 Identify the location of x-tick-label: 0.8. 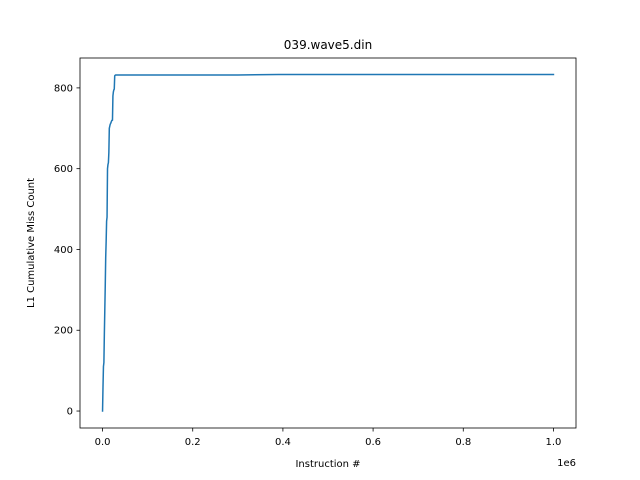
(463, 442).